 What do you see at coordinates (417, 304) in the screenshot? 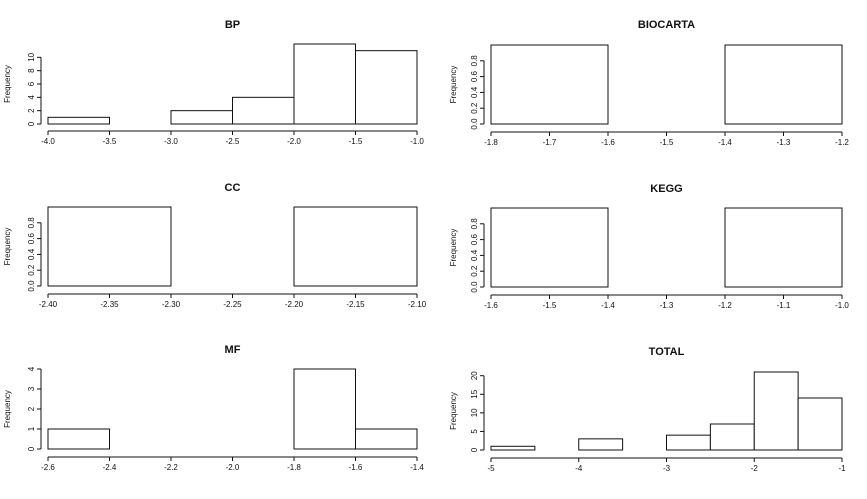
I see `x-tick-label: -2.10` at bounding box center [417, 304].